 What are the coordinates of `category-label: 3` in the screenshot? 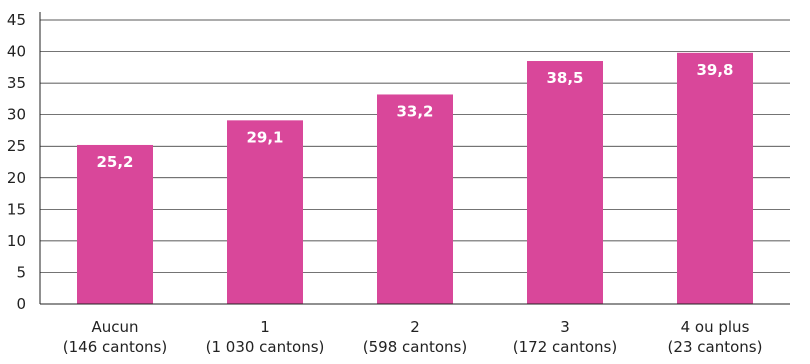 It's located at (565, 327).